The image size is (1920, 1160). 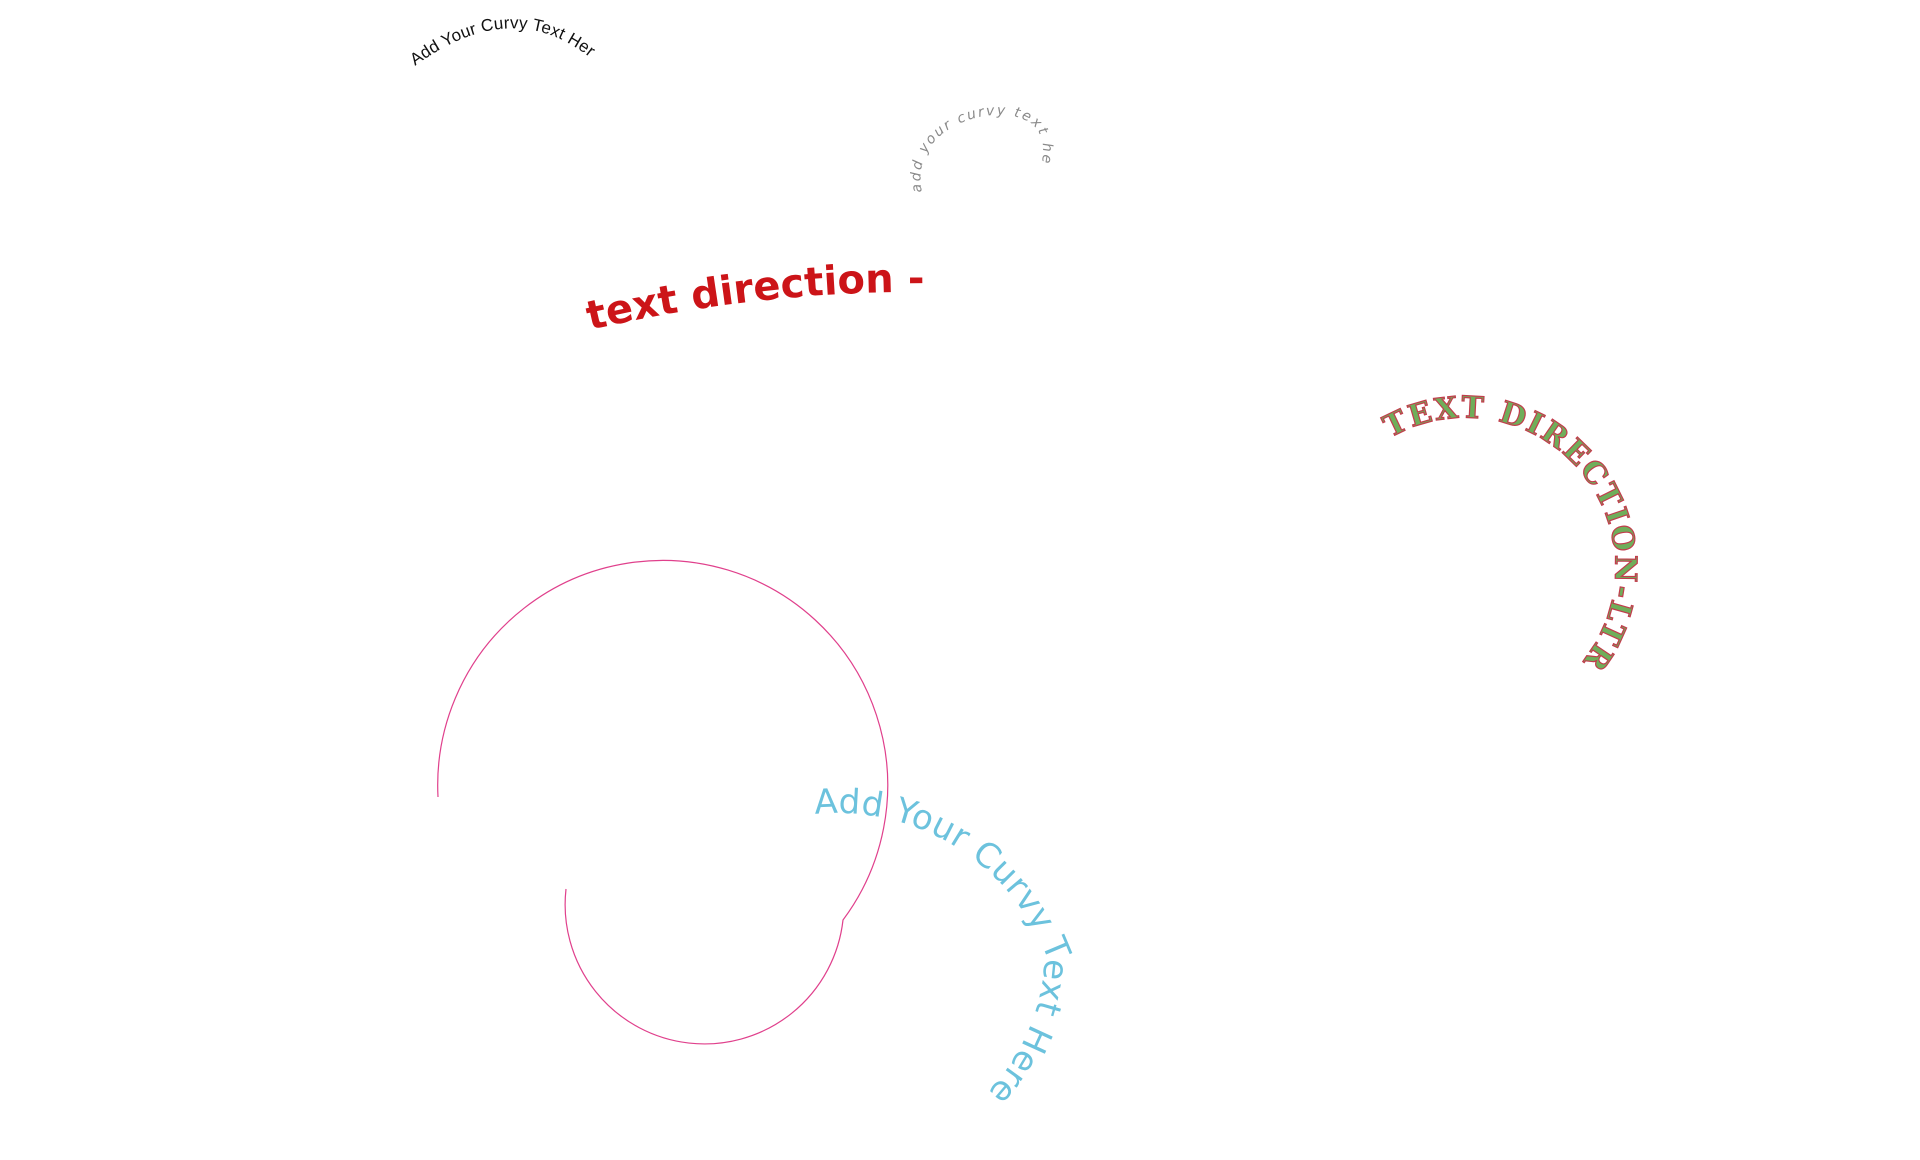 I want to click on spiral-guide-path, so click(x=663, y=802).